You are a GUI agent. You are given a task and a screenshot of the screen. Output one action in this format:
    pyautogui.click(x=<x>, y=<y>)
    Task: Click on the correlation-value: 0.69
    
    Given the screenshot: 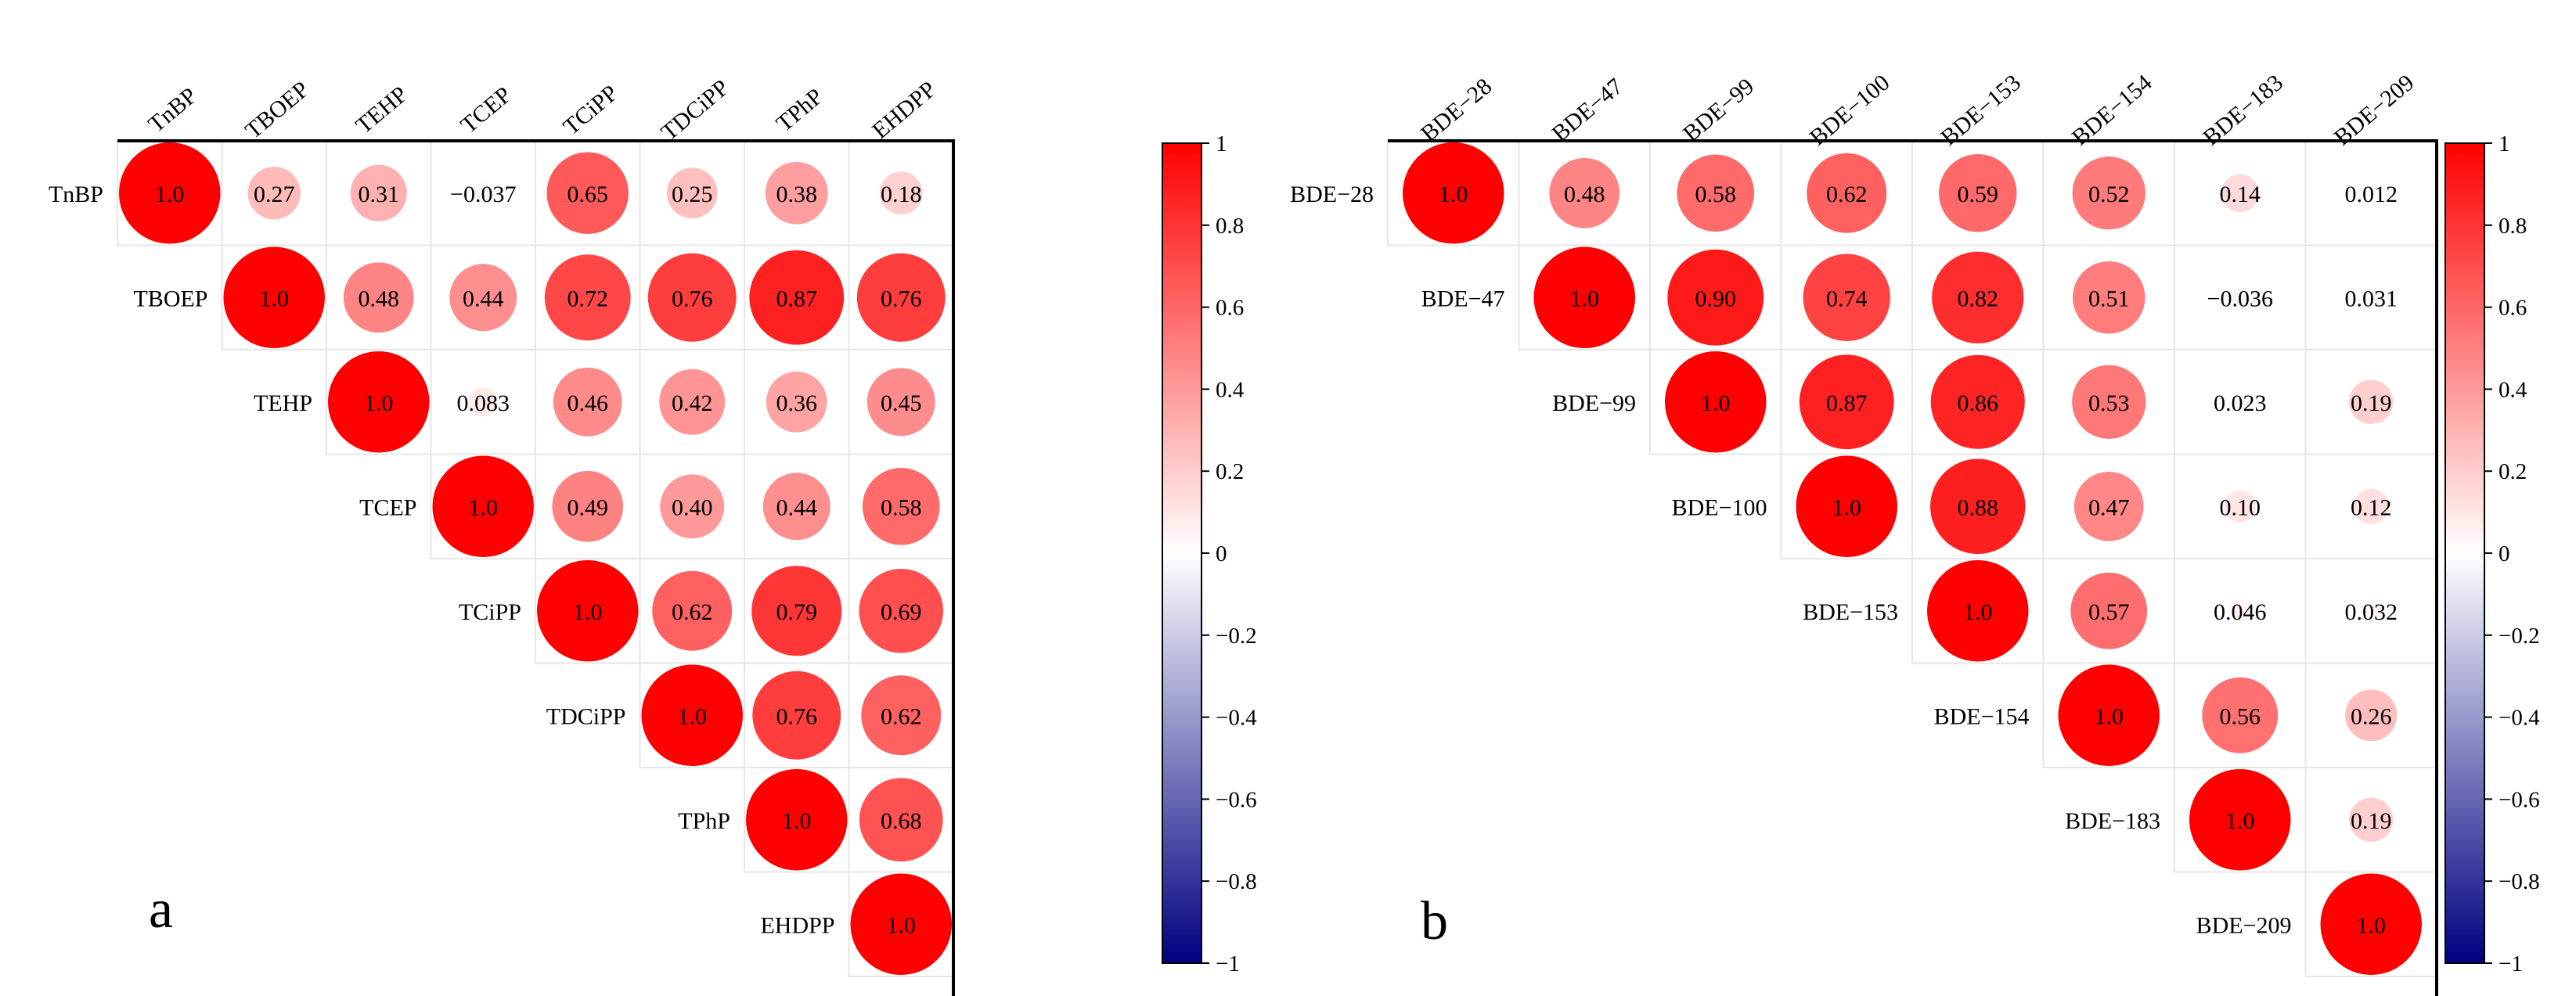 What is the action you would take?
    pyautogui.click(x=901, y=612)
    